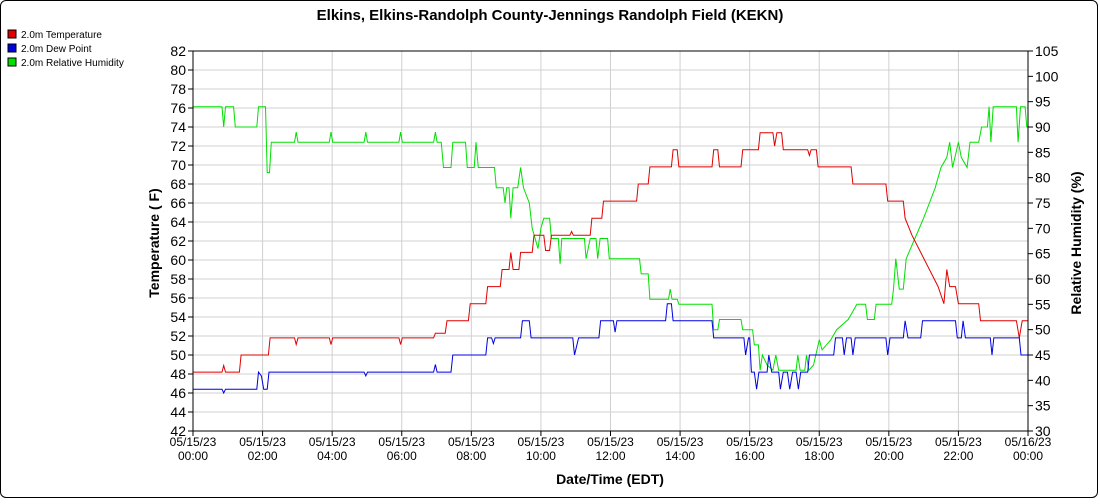  I want to click on y2-tick-label: 70, so click(1043, 228).